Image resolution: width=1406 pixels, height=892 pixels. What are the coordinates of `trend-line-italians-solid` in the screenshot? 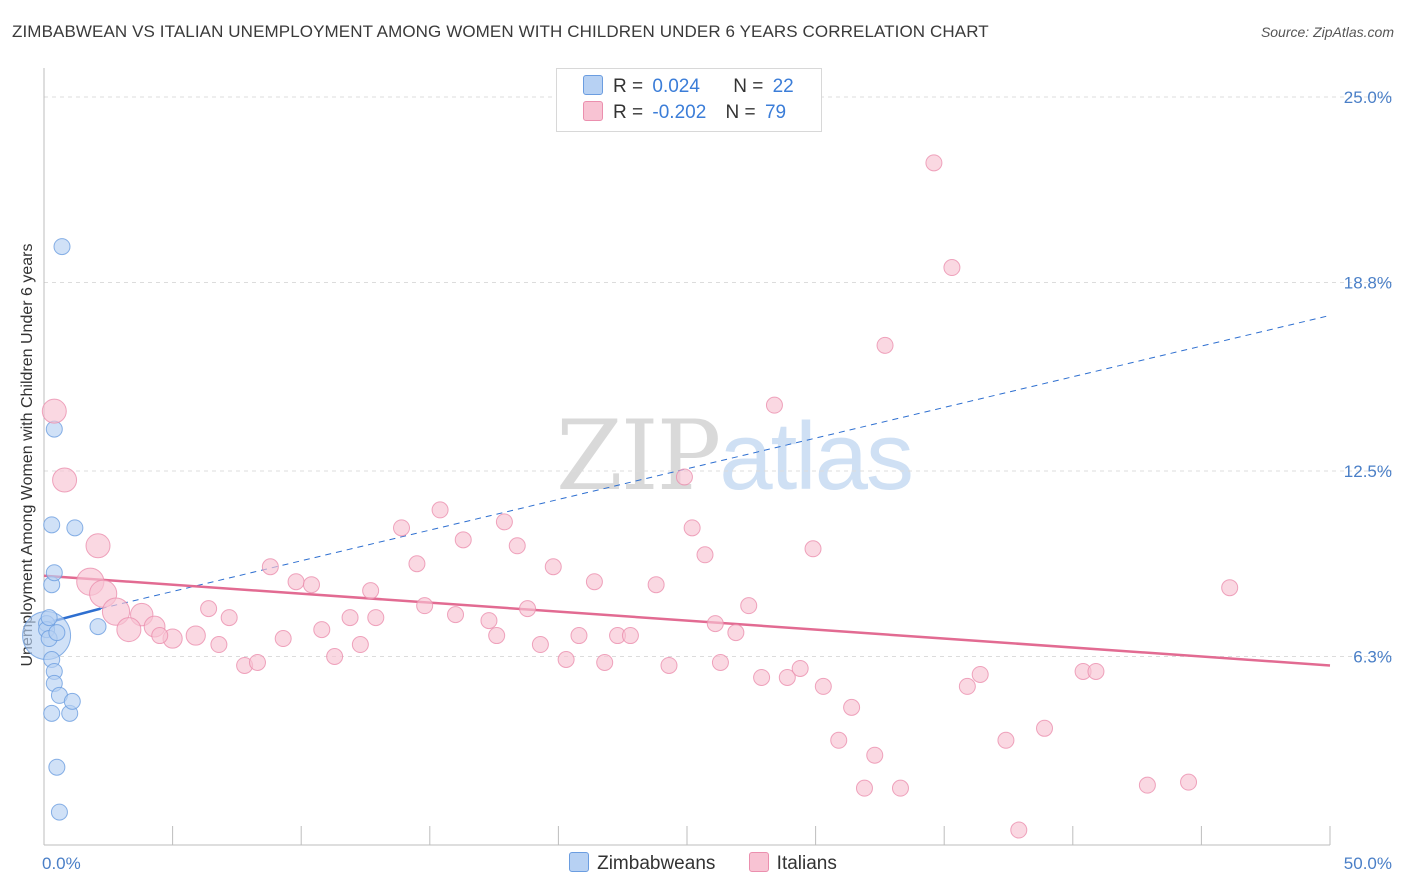 It's located at (687, 620).